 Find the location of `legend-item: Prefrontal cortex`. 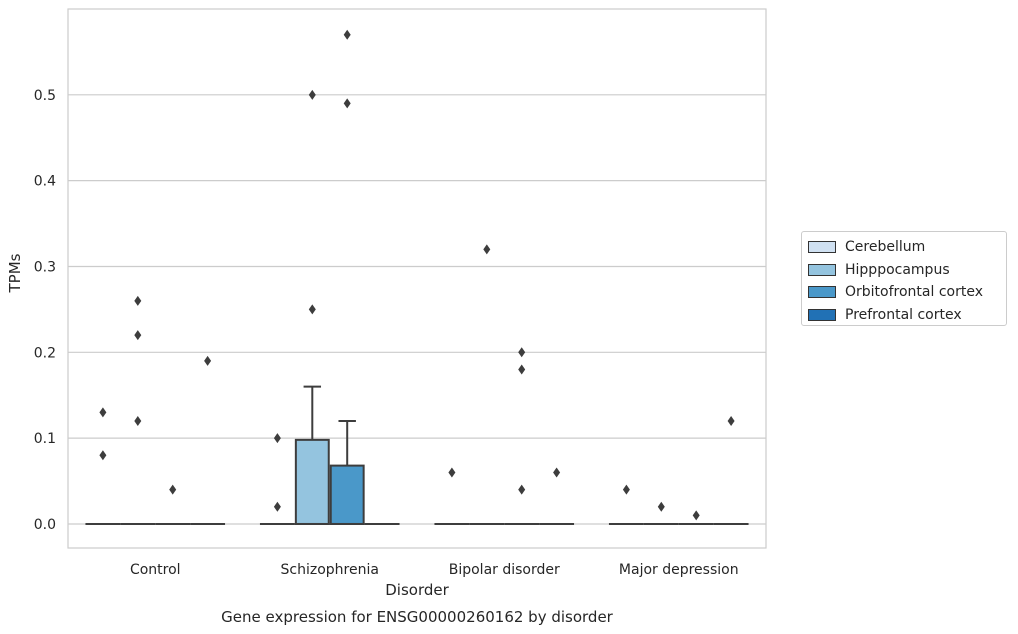

legend-item: Prefrontal cortex is located at coordinates (907, 315).